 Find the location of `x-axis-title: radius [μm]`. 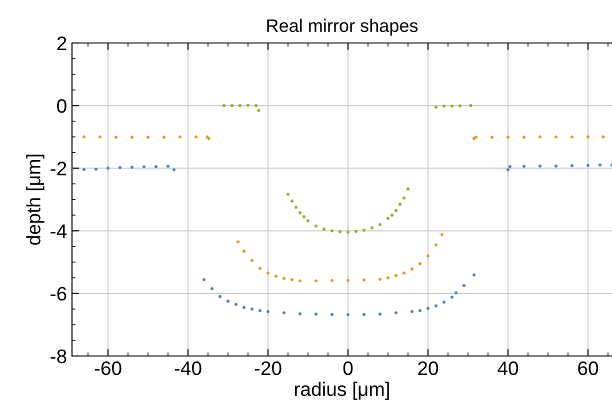

x-axis-title: radius [μm] is located at coordinates (342, 391).